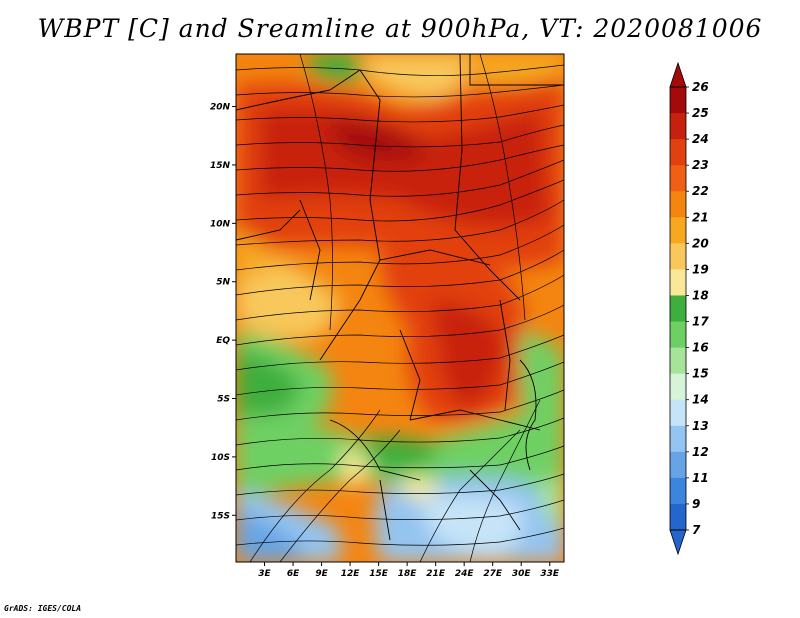 This screenshot has height=618, width=800. Describe the element at coordinates (700, 322) in the screenshot. I see `colorbar-label: 17` at that location.